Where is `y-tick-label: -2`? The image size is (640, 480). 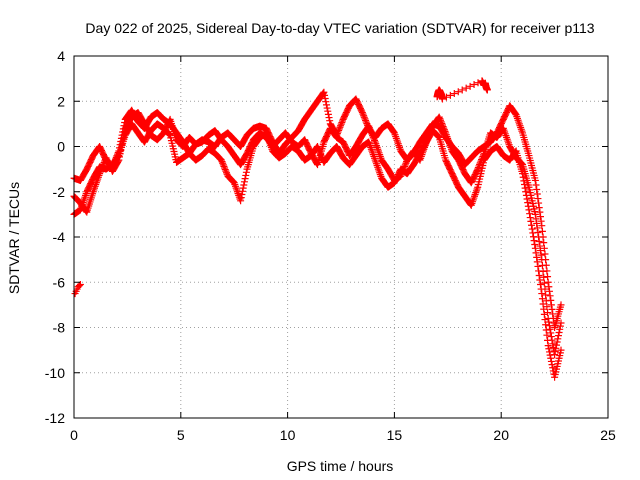
y-tick-label: -2 is located at coordinates (59, 192).